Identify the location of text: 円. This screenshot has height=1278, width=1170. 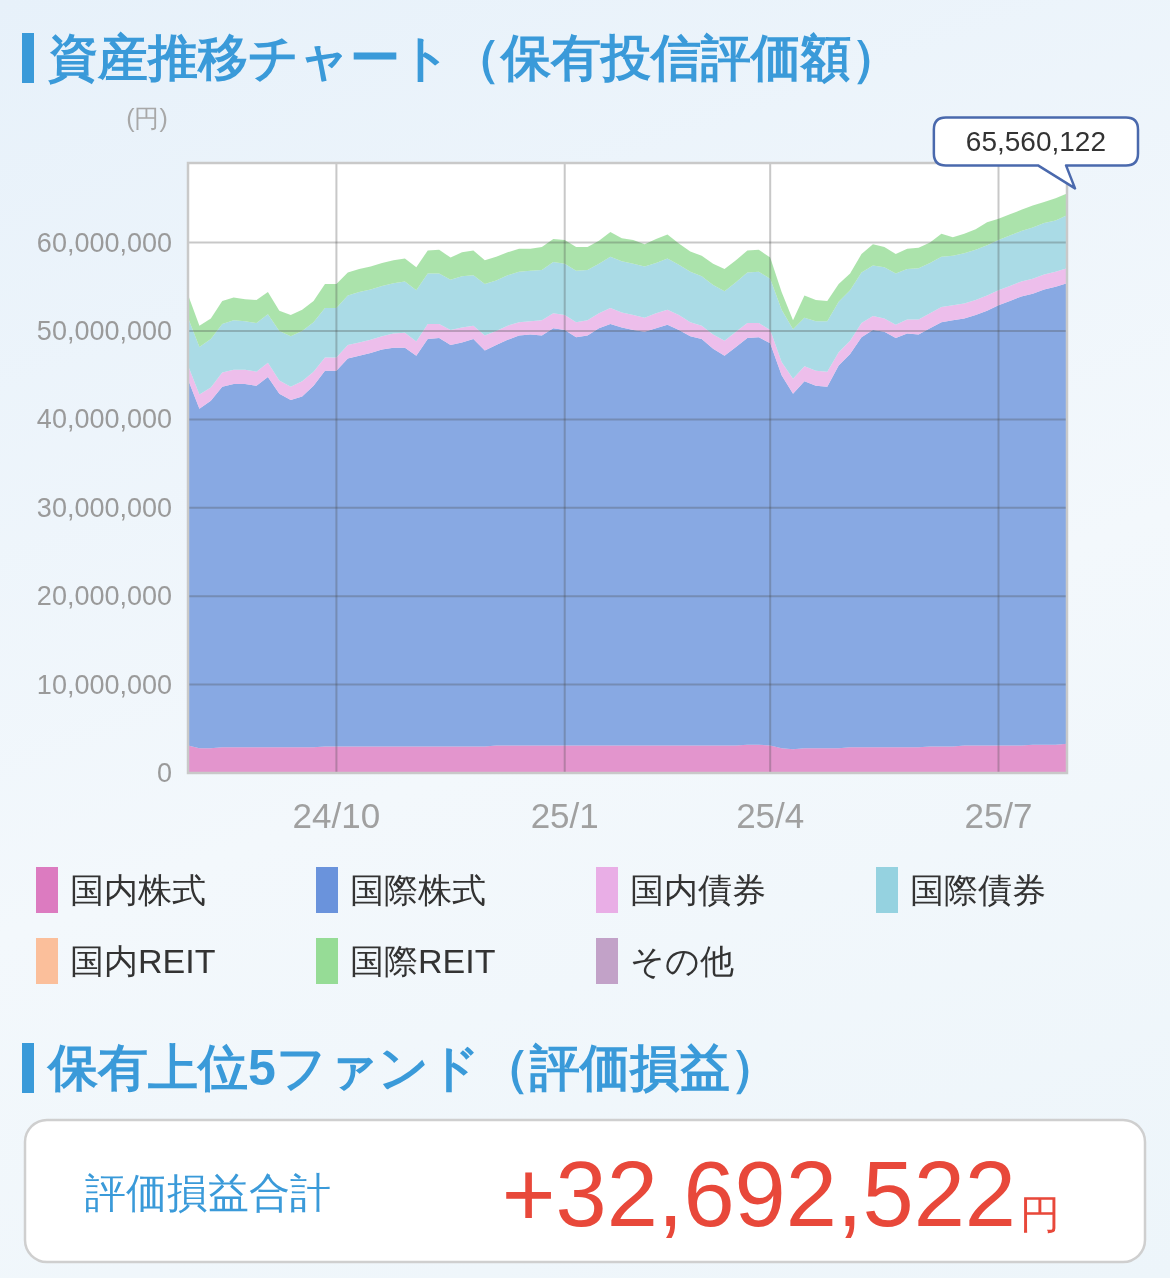
(1040, 1214).